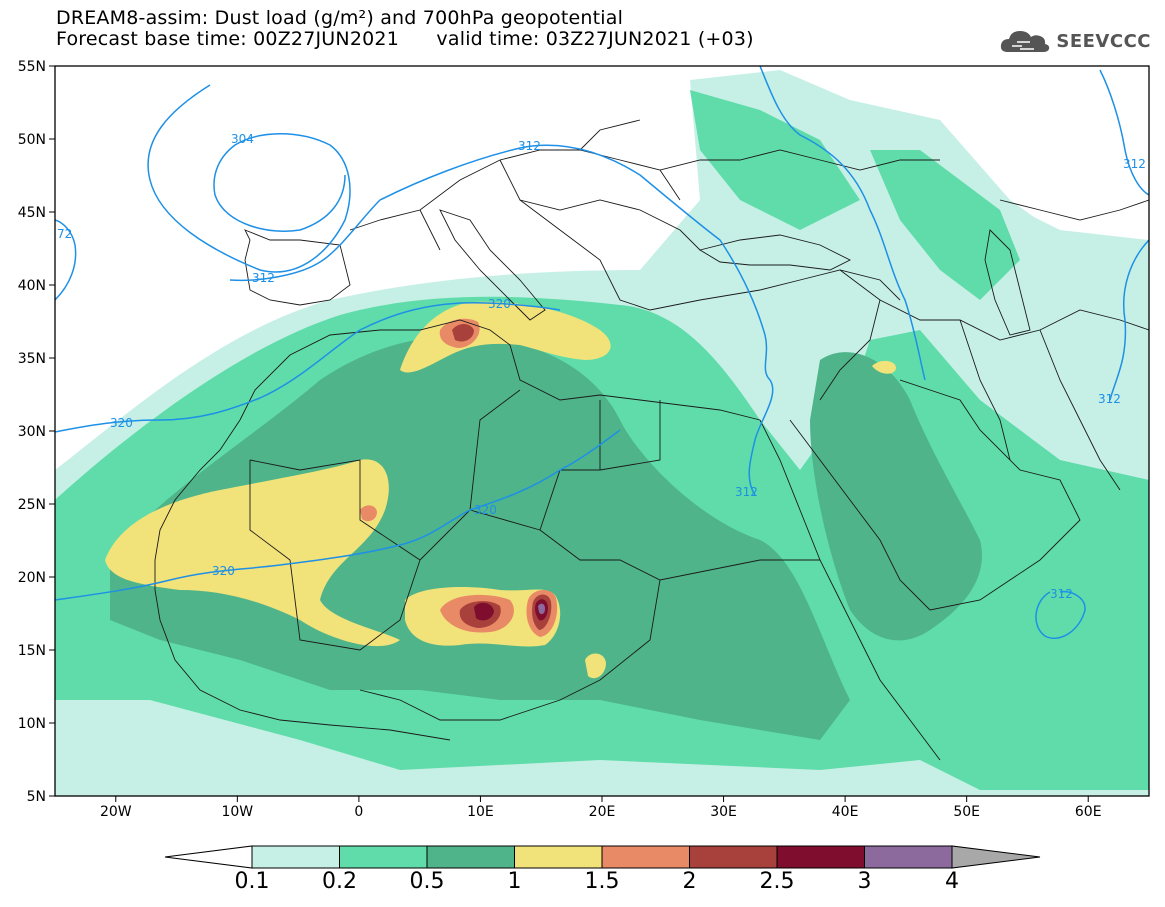  Describe the element at coordinates (1007, 282) in the screenshot. I see `coastline-caspian` at that location.